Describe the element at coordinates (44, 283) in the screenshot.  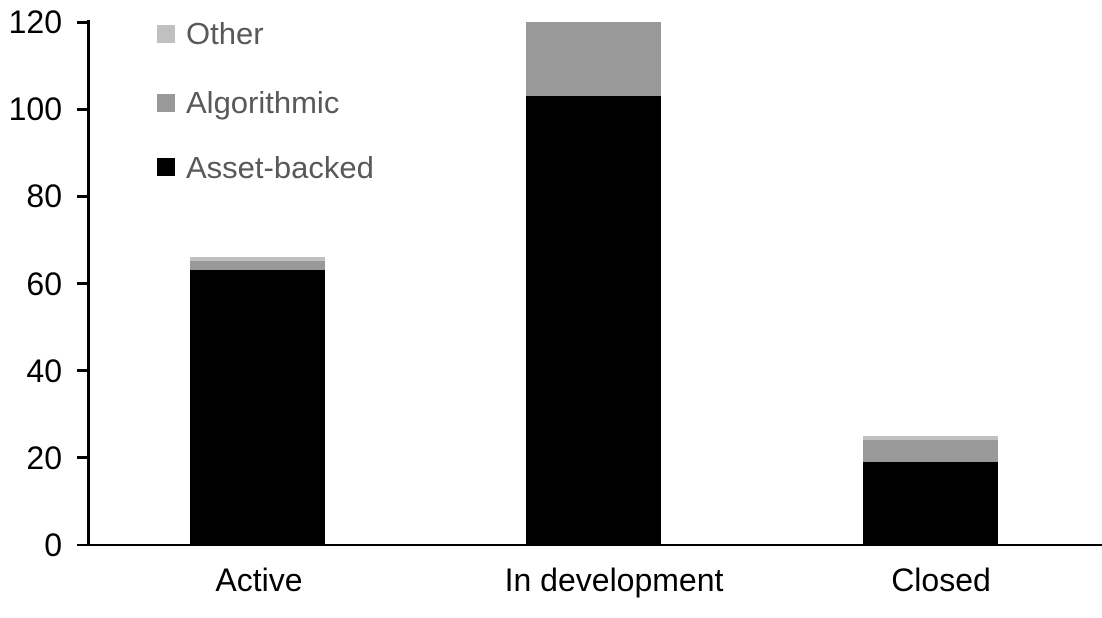
I see `y-tick-label: 60` at that location.